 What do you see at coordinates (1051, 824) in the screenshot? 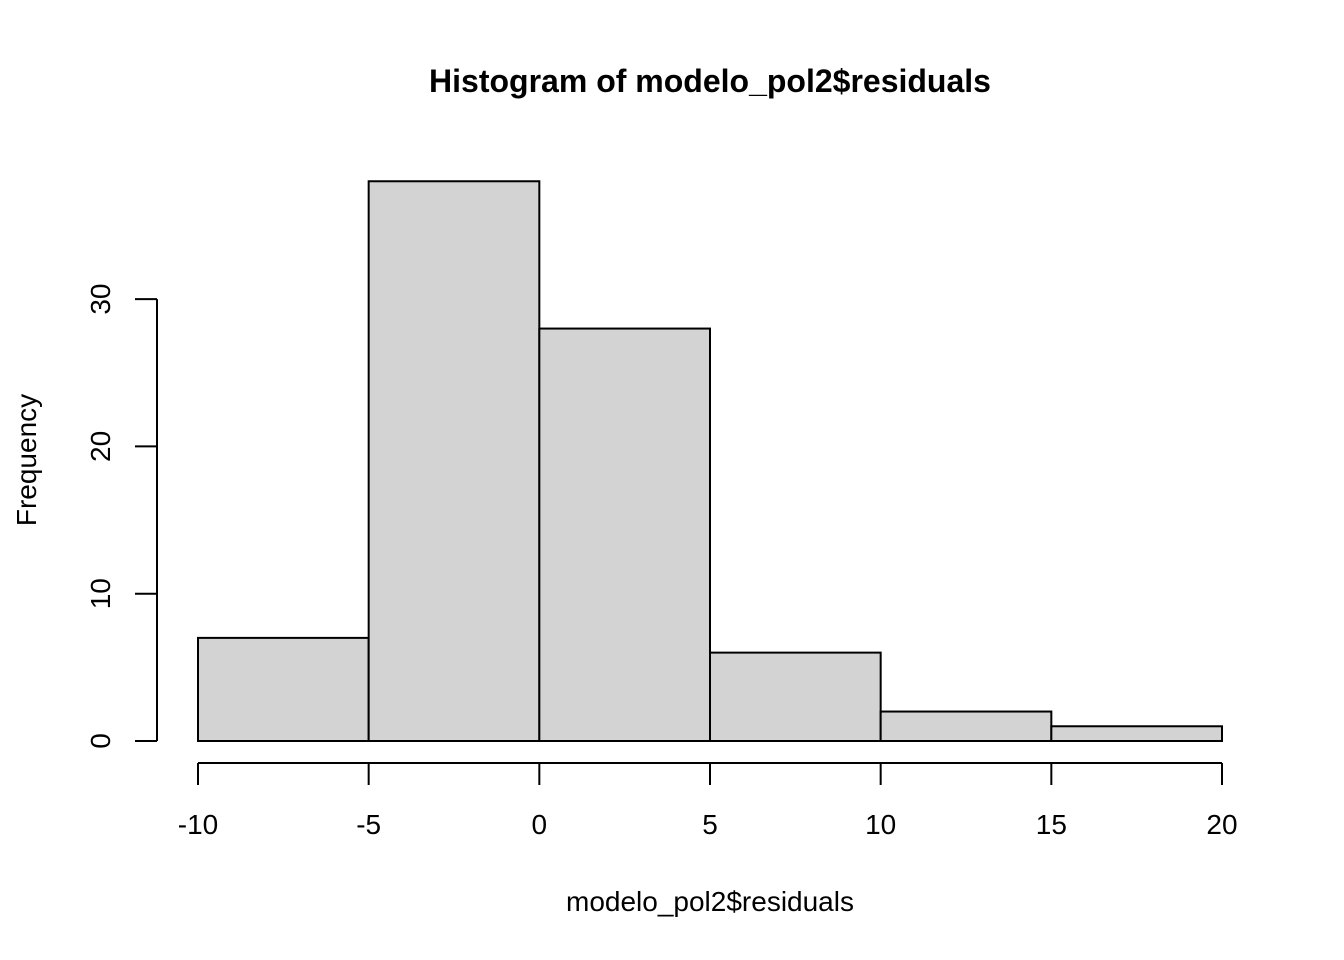
I see `x-tick-label: 15` at bounding box center [1051, 824].